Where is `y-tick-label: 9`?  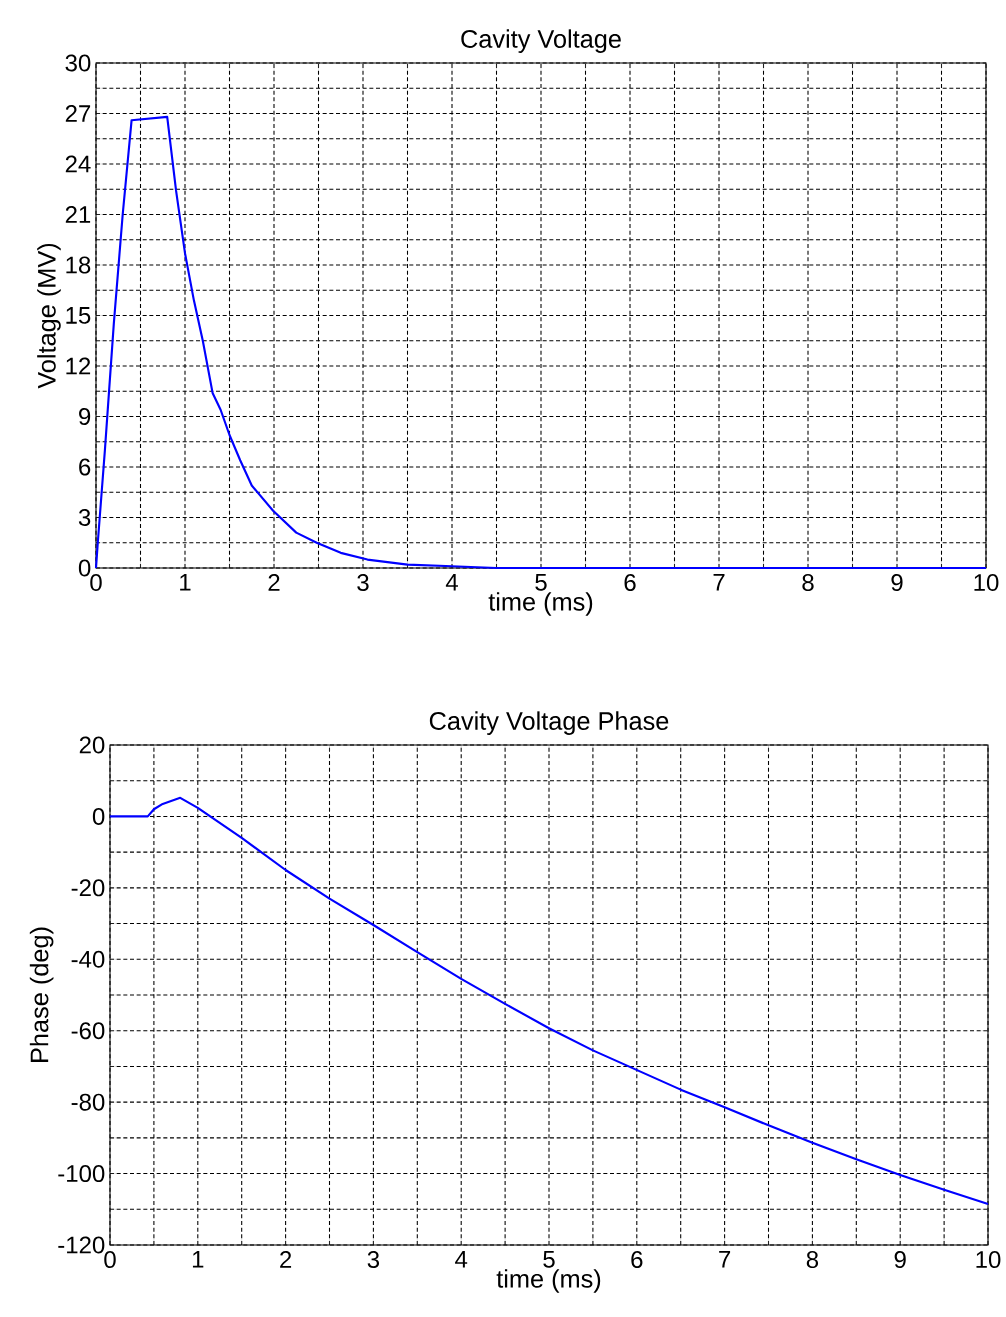
y-tick-label: 9 is located at coordinates (85, 416).